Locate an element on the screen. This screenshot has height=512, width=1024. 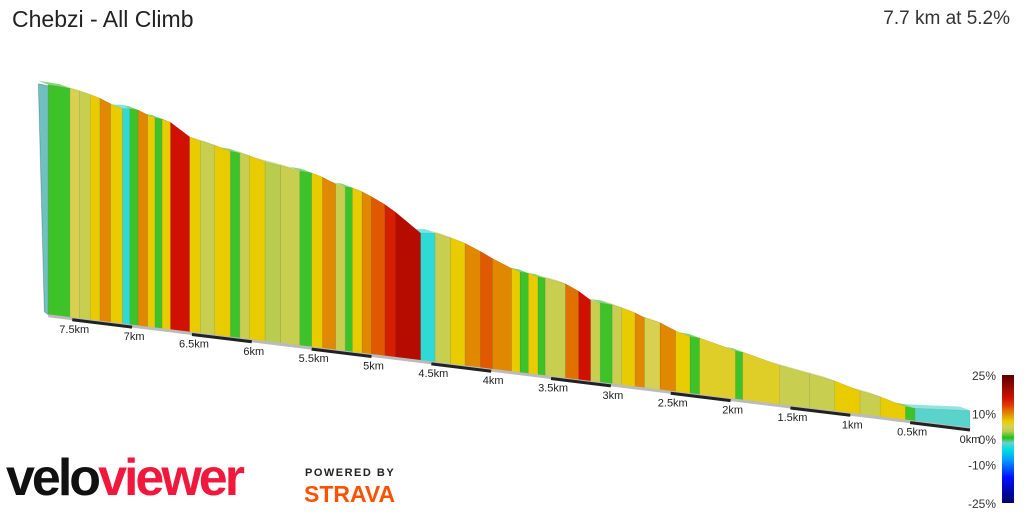
segment-4.22-4.34km is located at coordinates (458, 302).